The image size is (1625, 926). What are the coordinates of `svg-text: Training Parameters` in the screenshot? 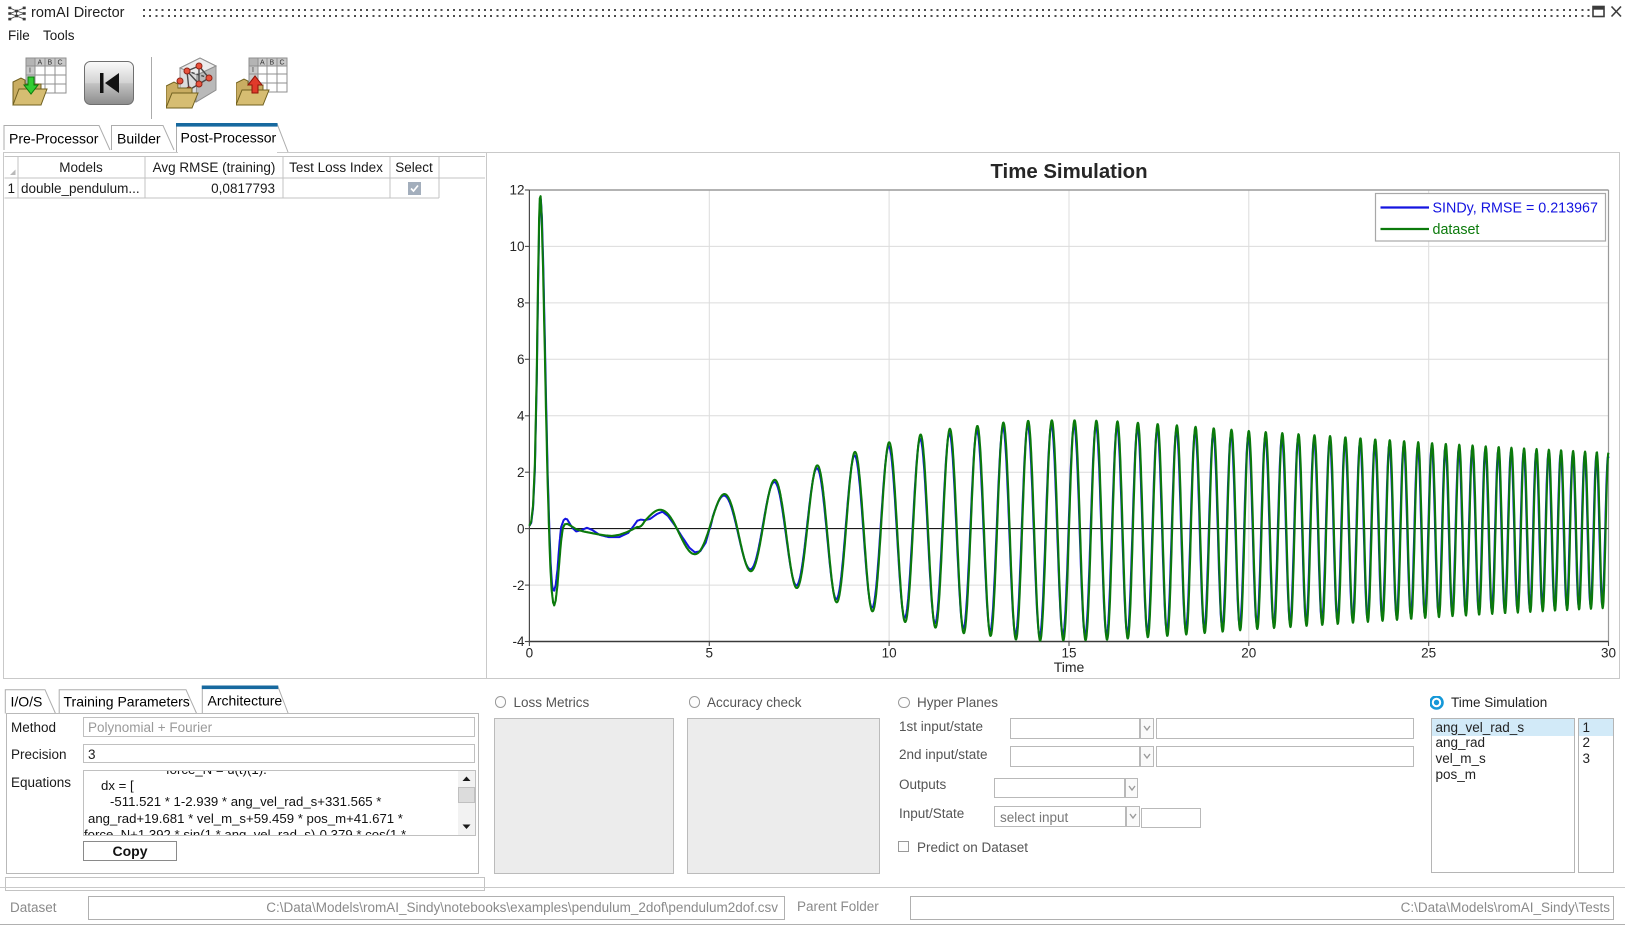 It's located at (127, 702).